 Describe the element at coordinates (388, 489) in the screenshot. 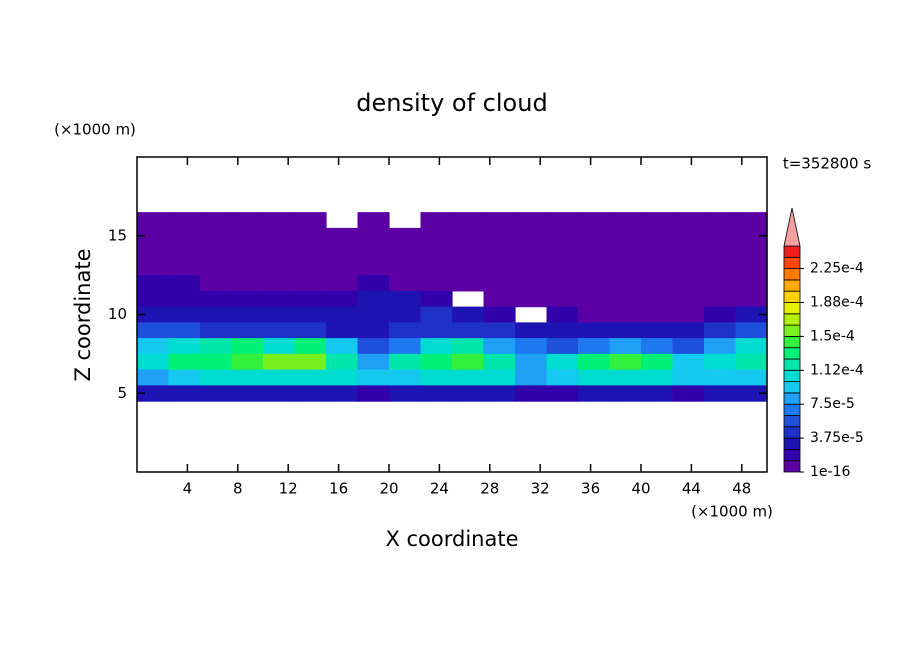

I see `x-tick-label: 20` at that location.